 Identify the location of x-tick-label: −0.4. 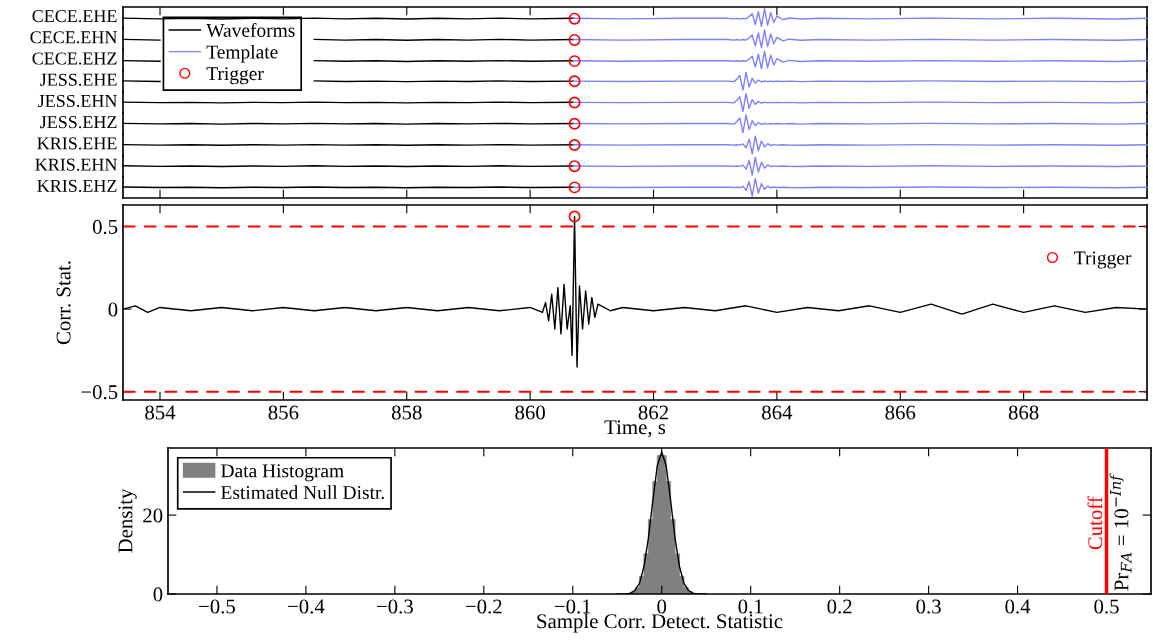
(306, 606).